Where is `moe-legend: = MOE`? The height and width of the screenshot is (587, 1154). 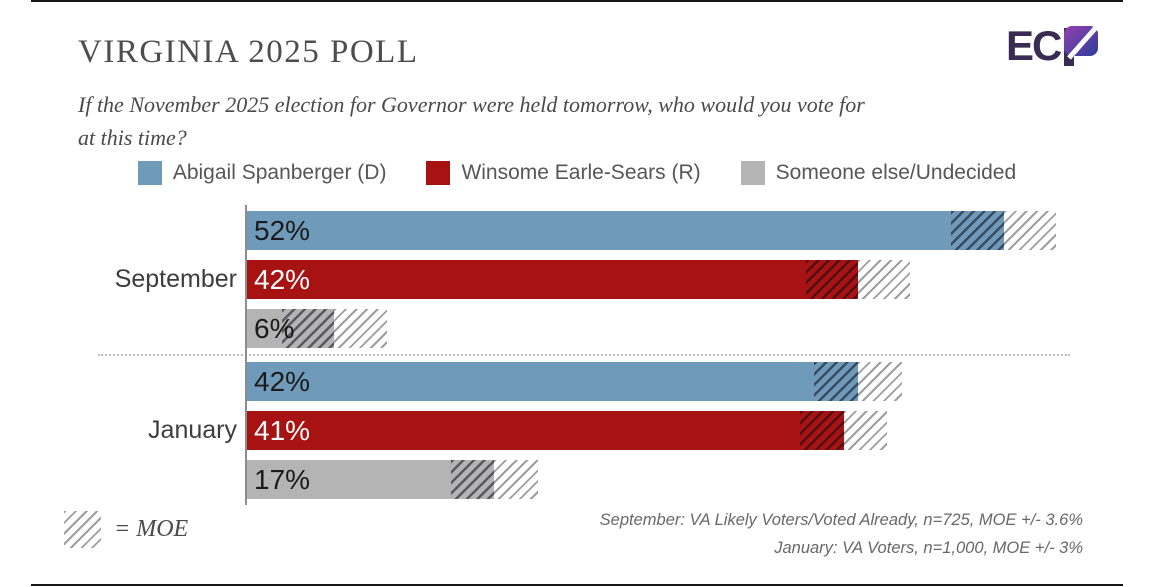 moe-legend: = MOE is located at coordinates (126, 529).